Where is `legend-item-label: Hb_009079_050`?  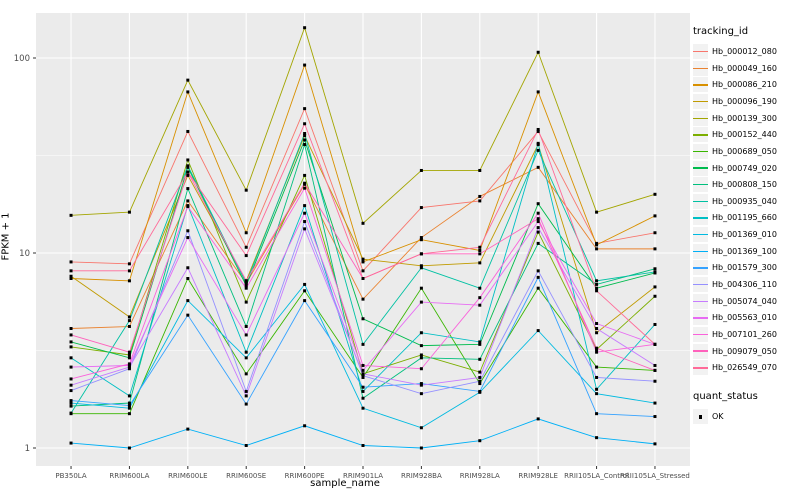
legend-item-label: Hb_009079_050 is located at coordinates (744, 351).